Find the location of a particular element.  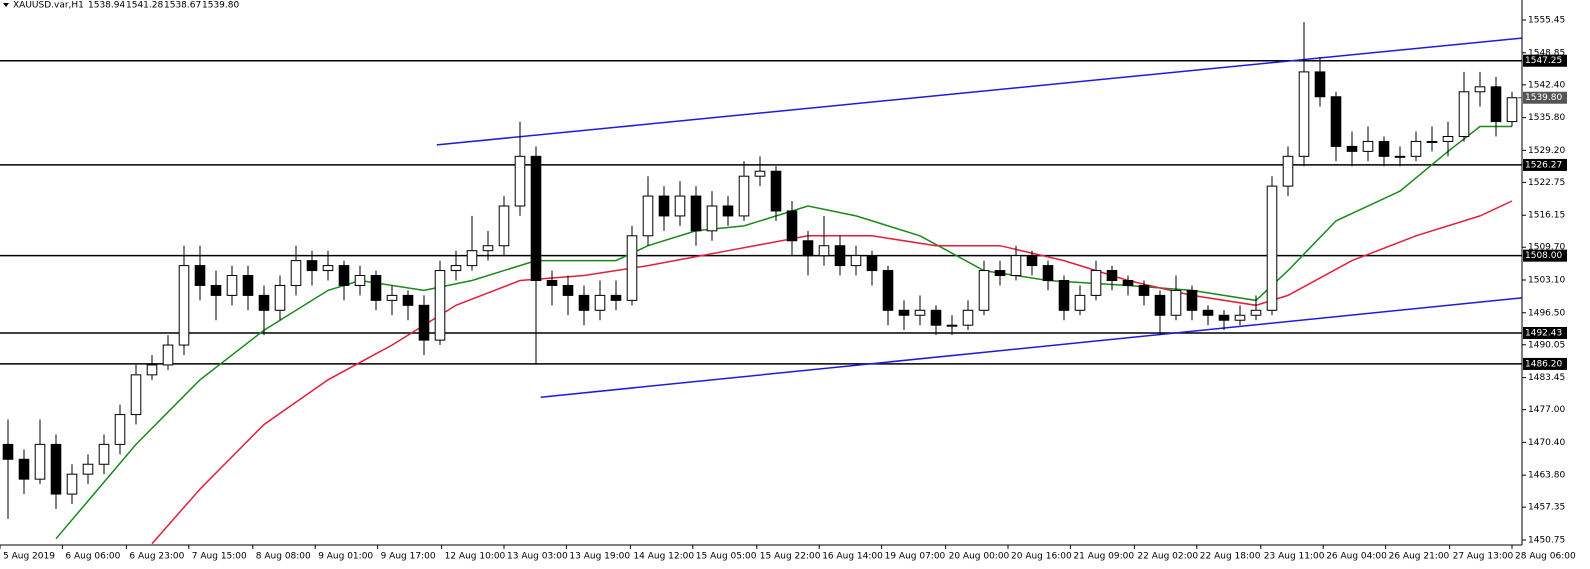

y-tick-label: 1477.00 is located at coordinates (1546, 410).